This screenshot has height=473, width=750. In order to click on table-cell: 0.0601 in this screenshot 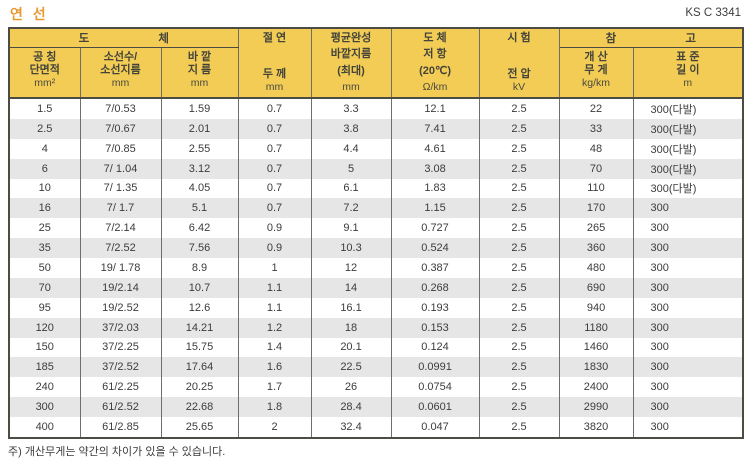, I will do `click(435, 407)`.